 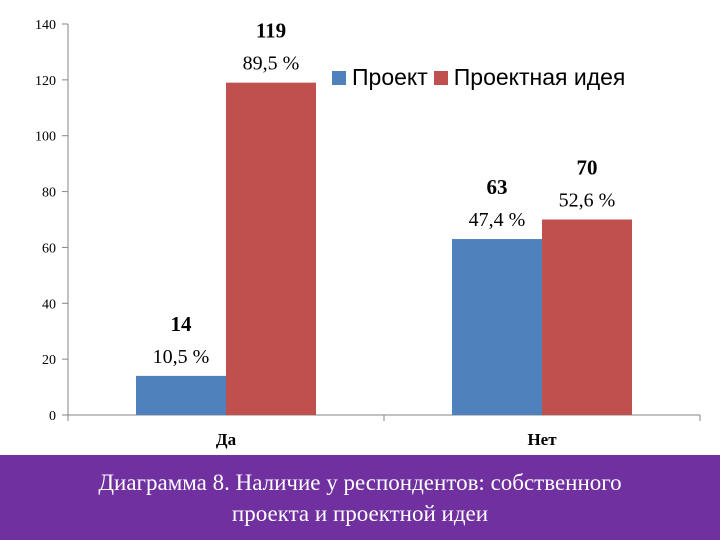 What do you see at coordinates (49, 360) in the screenshot?
I see `y-tick-label: 20` at bounding box center [49, 360].